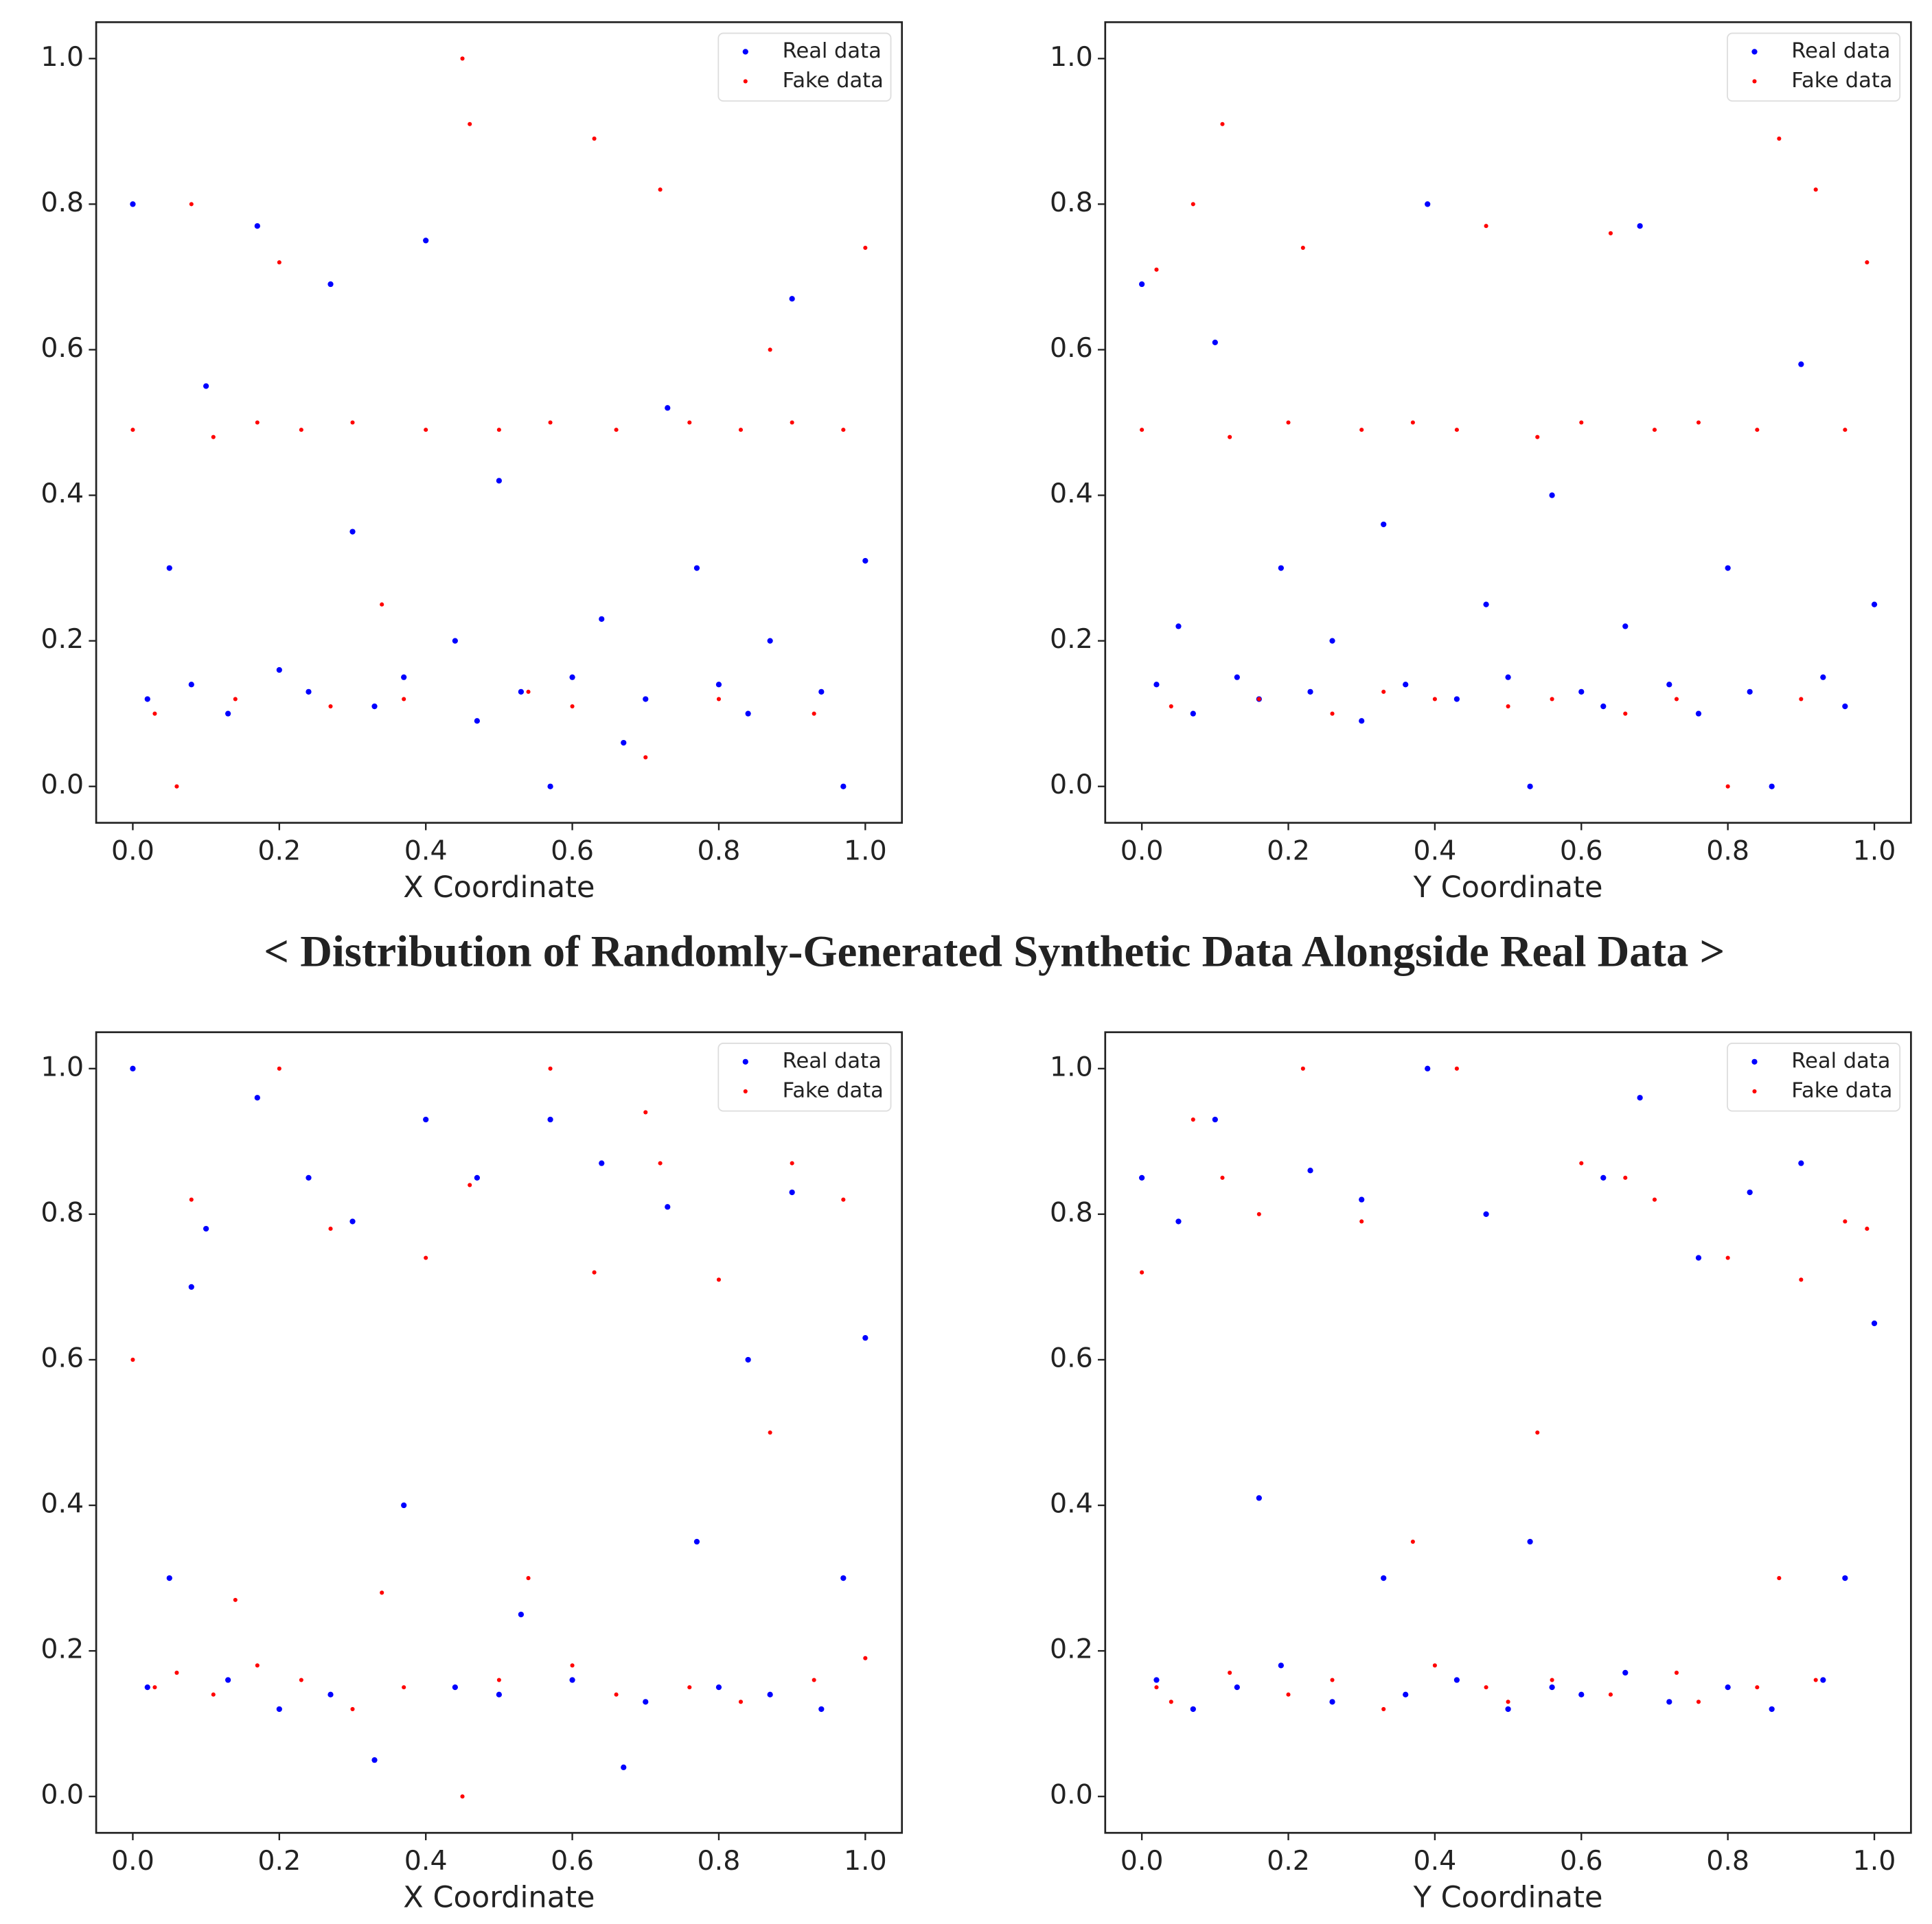  I want to click on legend-label: Real data, so click(832, 1061).